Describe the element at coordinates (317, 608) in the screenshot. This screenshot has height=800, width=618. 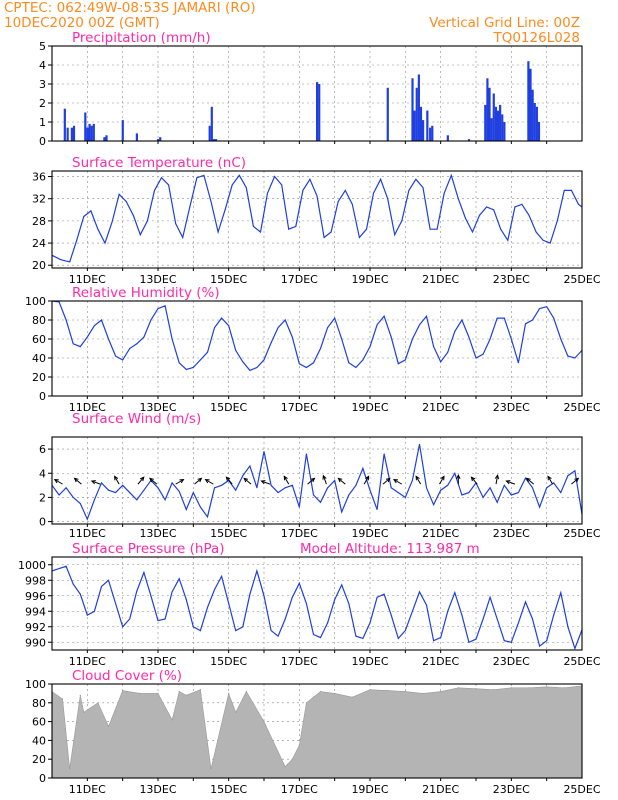
I see `pres-line` at that location.